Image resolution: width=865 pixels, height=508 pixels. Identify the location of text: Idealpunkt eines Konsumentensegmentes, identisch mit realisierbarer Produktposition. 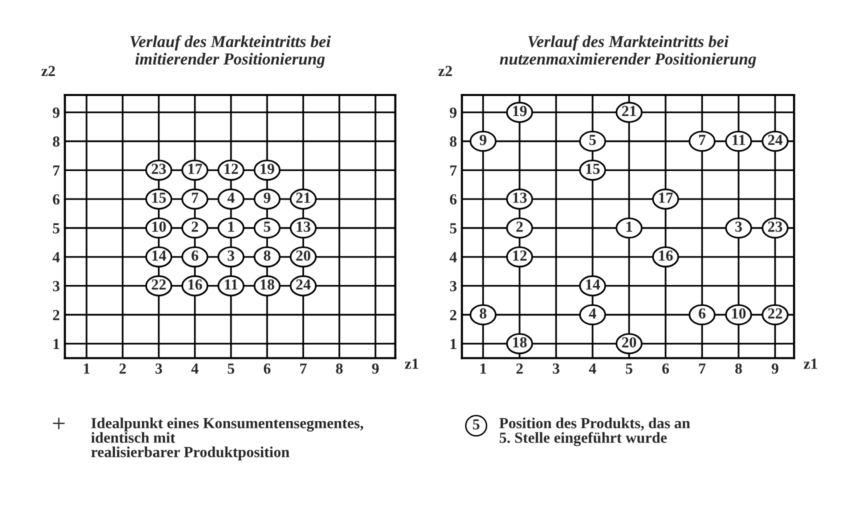
(227, 439).